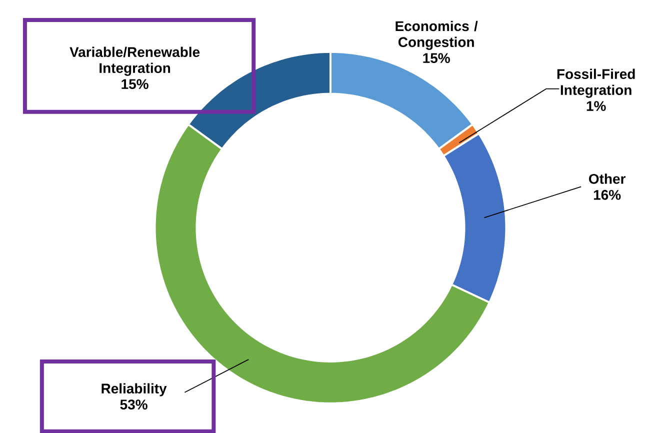 This screenshot has height=433, width=646. What do you see at coordinates (134, 404) in the screenshot?
I see `data-label: 53%` at bounding box center [134, 404].